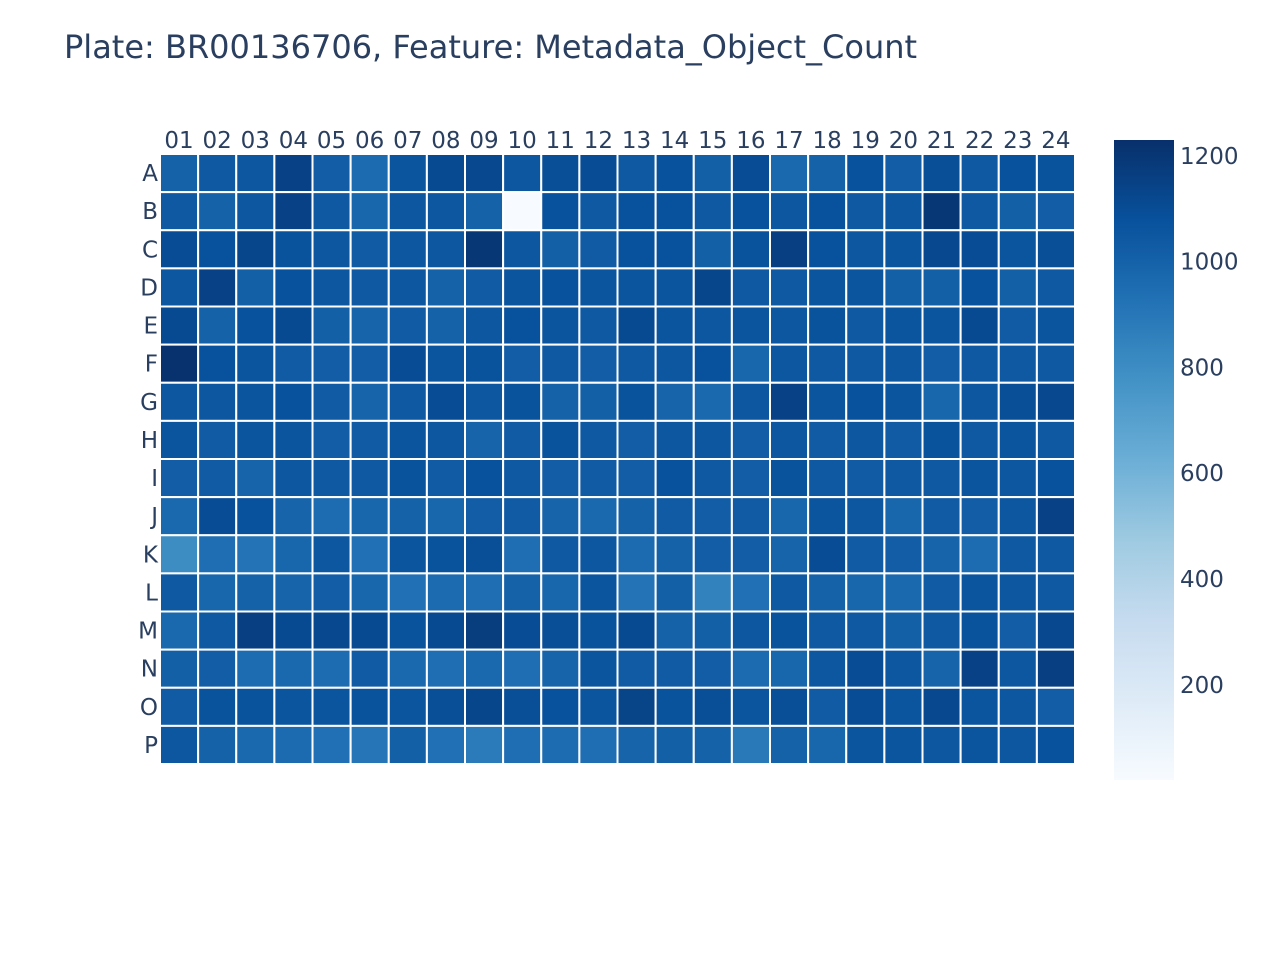  Describe the element at coordinates (255, 706) in the screenshot. I see `heatmap-cell-O03` at that location.